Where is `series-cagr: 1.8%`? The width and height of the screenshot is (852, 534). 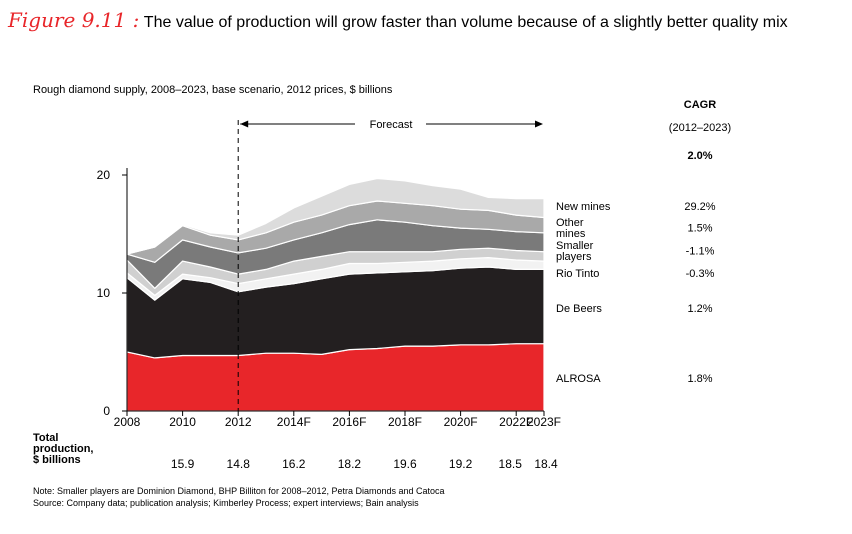 series-cagr: 1.8% is located at coordinates (699, 379).